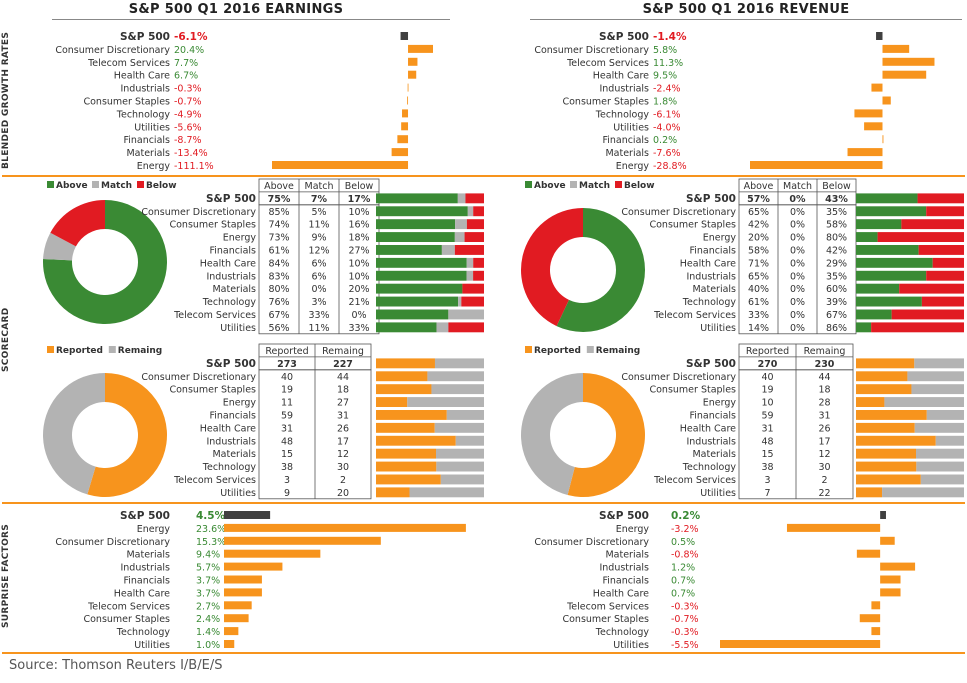  Describe the element at coordinates (908, 61) in the screenshot. I see `bar-telecom-services` at that location.